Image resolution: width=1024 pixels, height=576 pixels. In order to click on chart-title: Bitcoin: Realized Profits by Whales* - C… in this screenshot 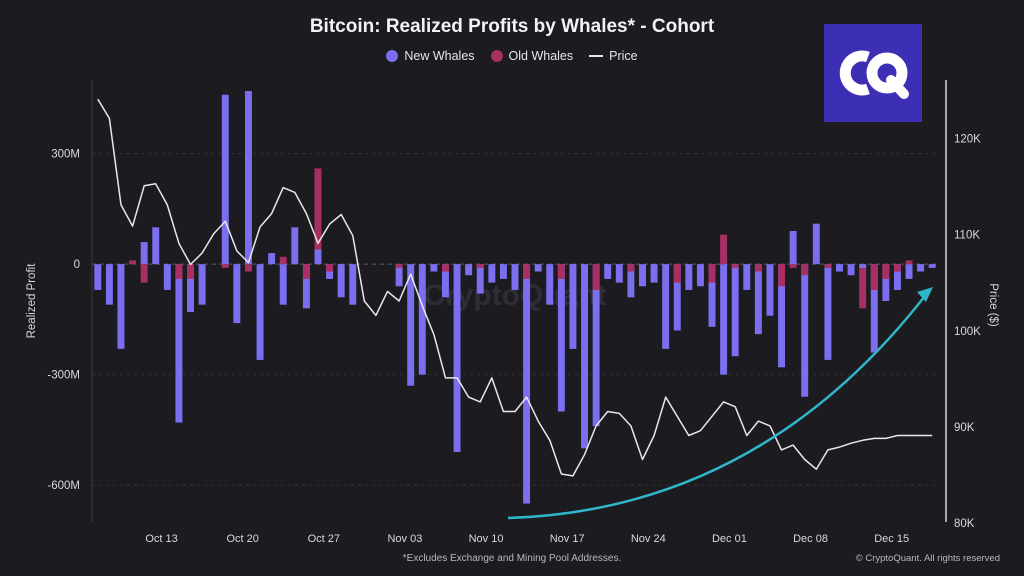, I will do `click(512, 26)`.